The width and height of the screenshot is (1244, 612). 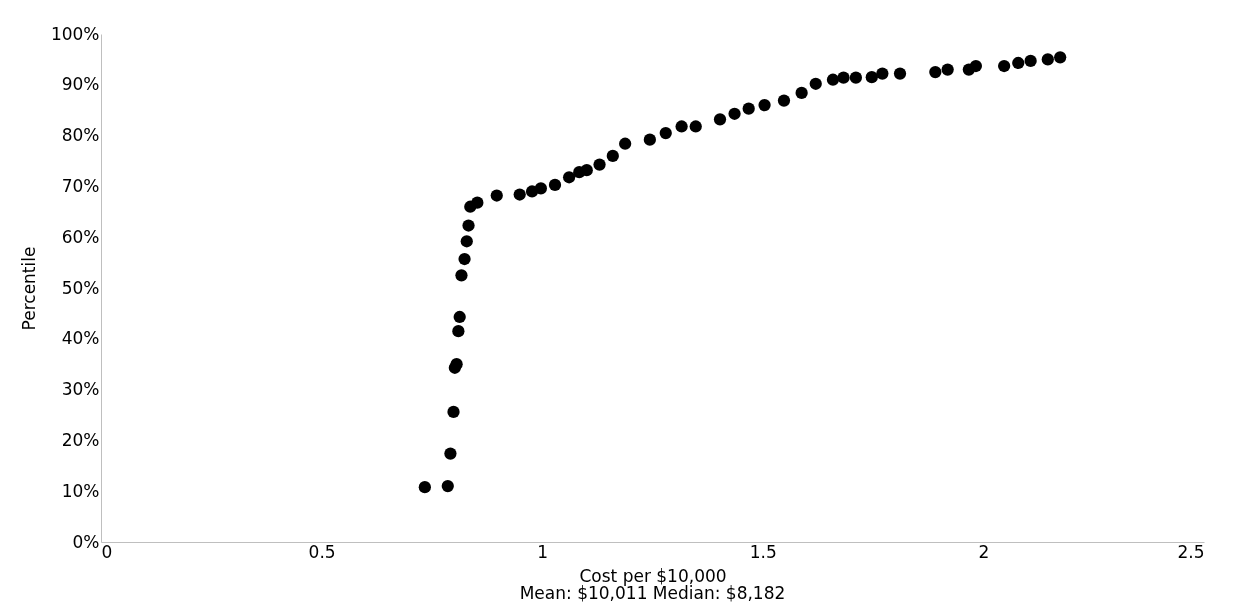 I want to click on y-axis-title: Percentile, so click(x=28, y=288).